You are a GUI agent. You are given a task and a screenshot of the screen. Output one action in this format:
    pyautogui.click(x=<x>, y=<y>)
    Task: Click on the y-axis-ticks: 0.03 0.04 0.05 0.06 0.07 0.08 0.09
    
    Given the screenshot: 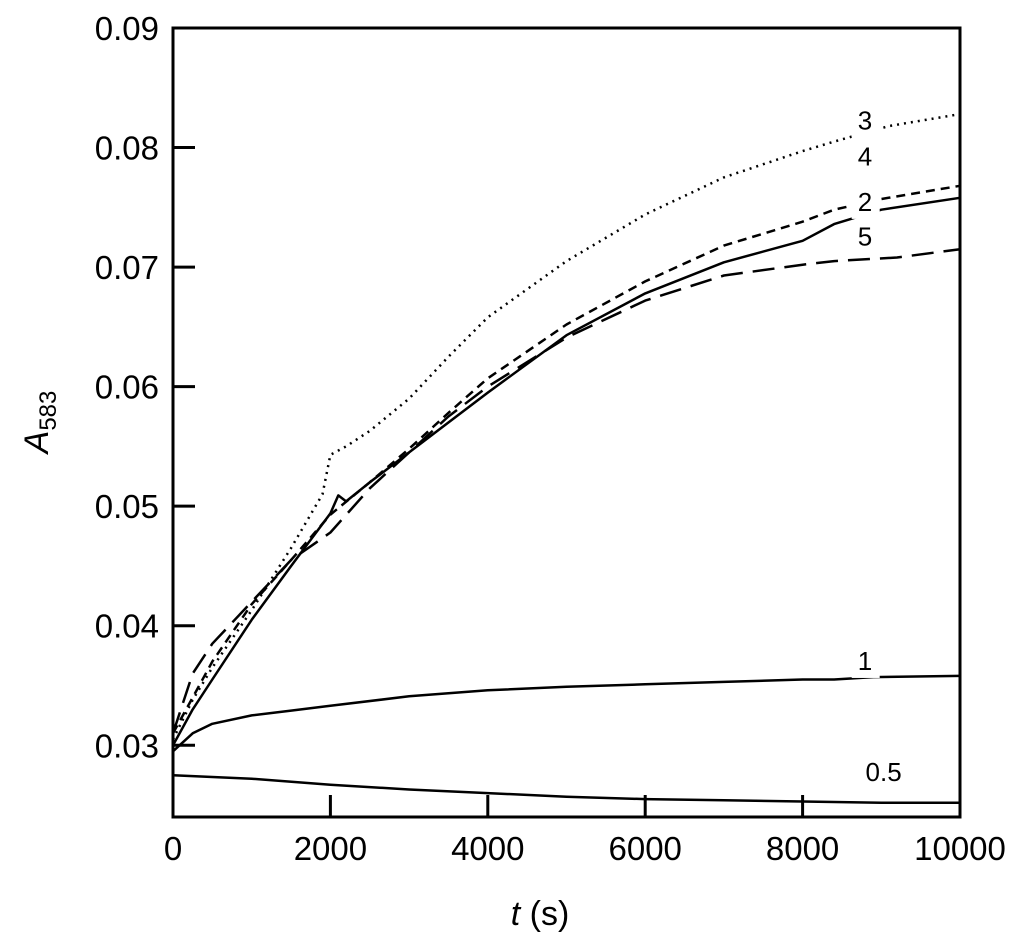 What is the action you would take?
    pyautogui.click(x=145, y=387)
    